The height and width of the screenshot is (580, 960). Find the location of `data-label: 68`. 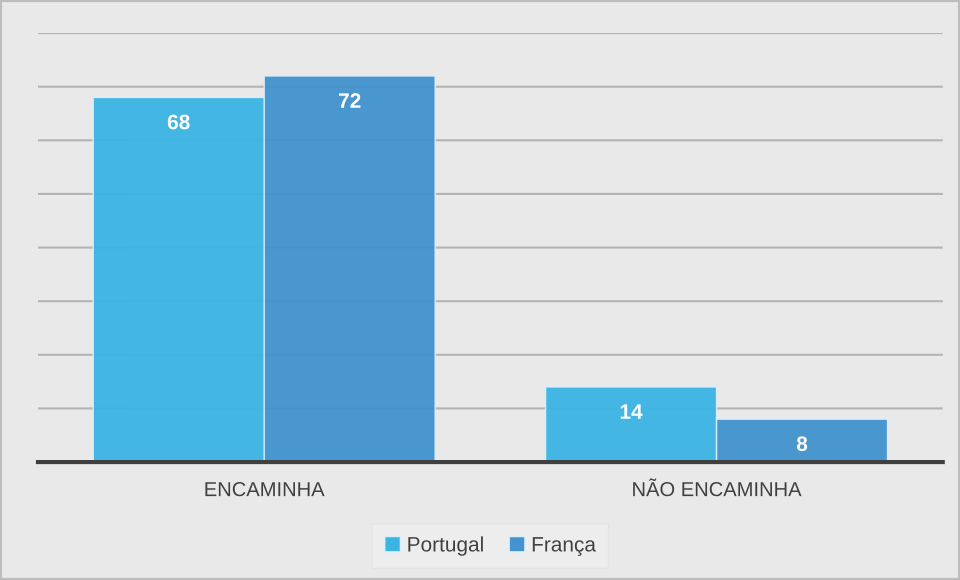

data-label: 68 is located at coordinates (179, 122).